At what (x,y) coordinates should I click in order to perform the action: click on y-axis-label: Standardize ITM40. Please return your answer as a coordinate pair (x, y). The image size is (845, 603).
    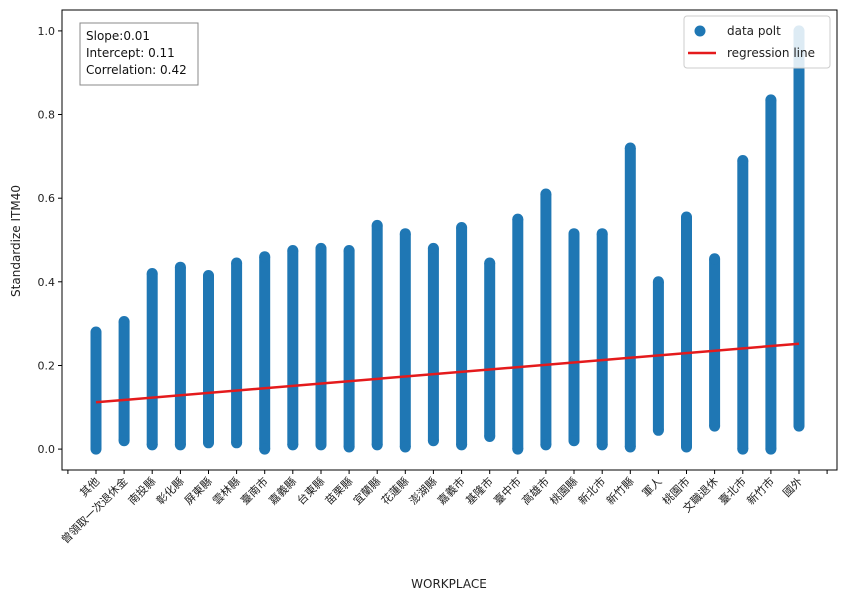
    Looking at the image, I should click on (16, 241).